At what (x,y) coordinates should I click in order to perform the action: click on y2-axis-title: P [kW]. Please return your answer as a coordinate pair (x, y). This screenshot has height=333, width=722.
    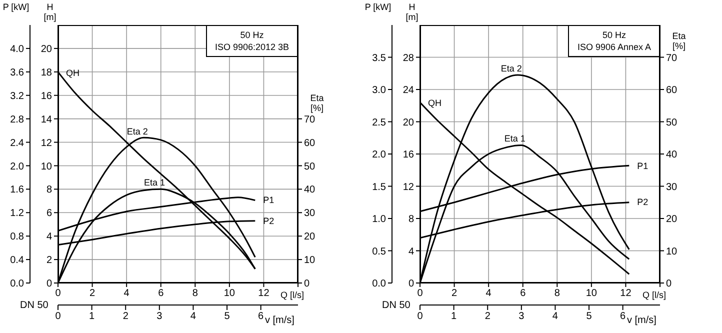
    Looking at the image, I should click on (16, 7).